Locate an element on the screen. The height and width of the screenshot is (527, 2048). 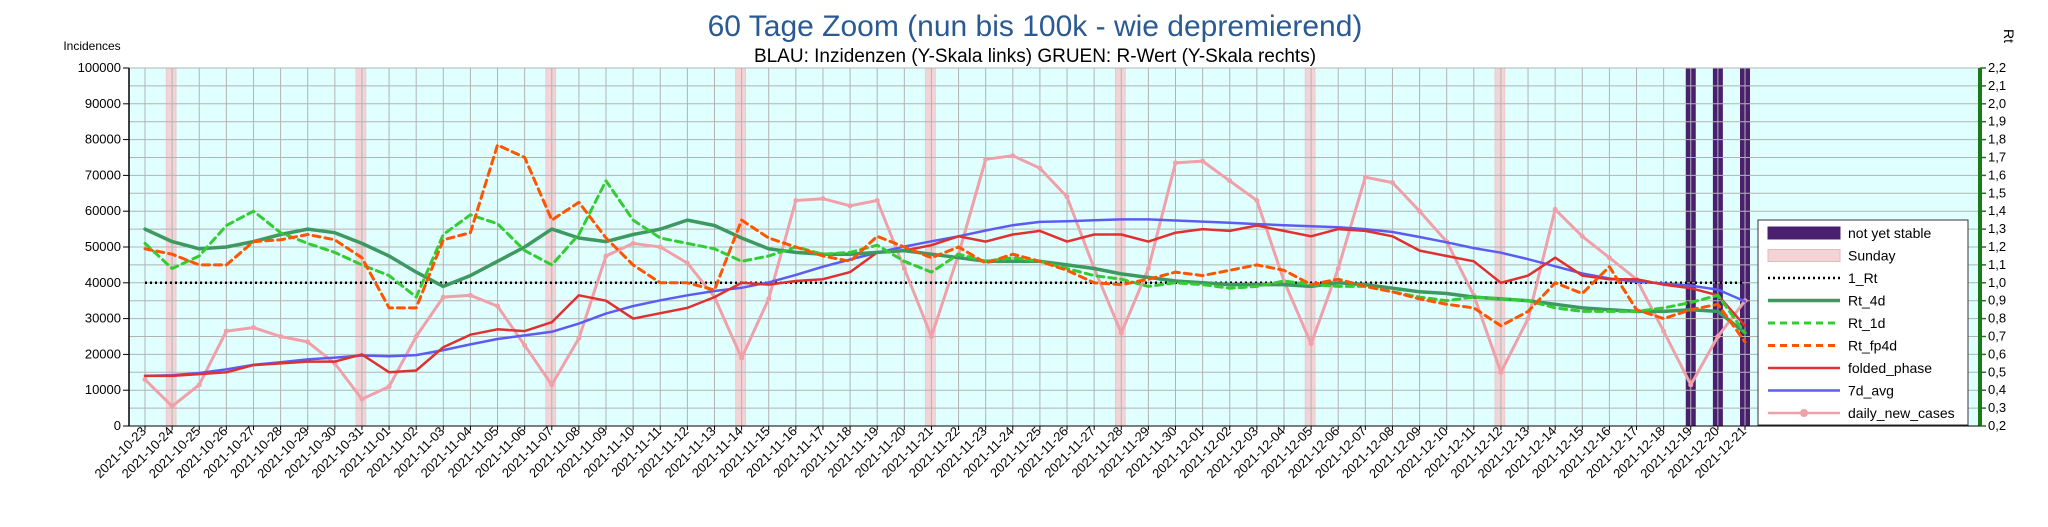
left-axis-tick-label: 30000 is located at coordinates (103, 318).